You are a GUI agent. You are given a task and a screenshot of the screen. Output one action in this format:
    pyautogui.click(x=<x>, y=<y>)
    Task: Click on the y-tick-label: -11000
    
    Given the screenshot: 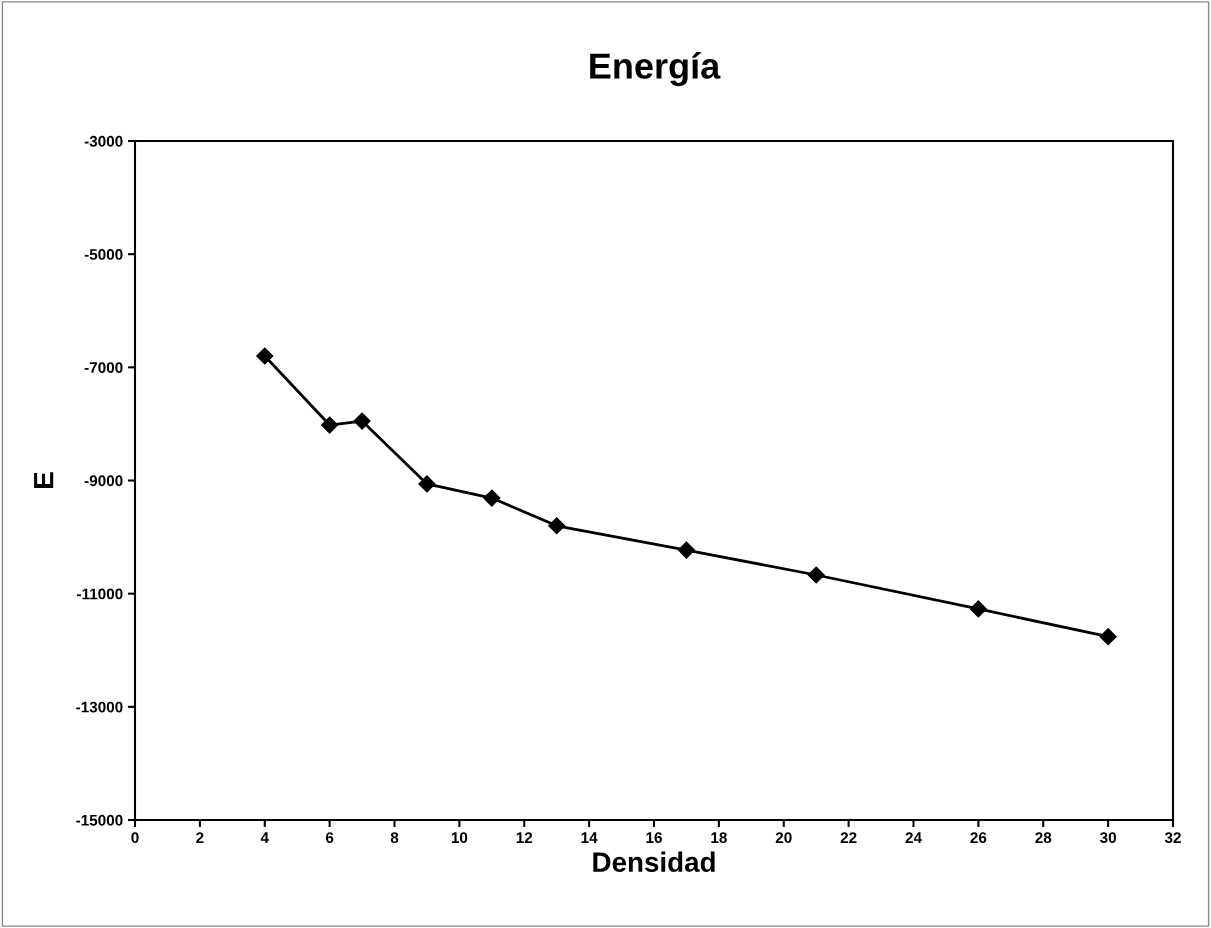 What is the action you would take?
    pyautogui.click(x=100, y=594)
    